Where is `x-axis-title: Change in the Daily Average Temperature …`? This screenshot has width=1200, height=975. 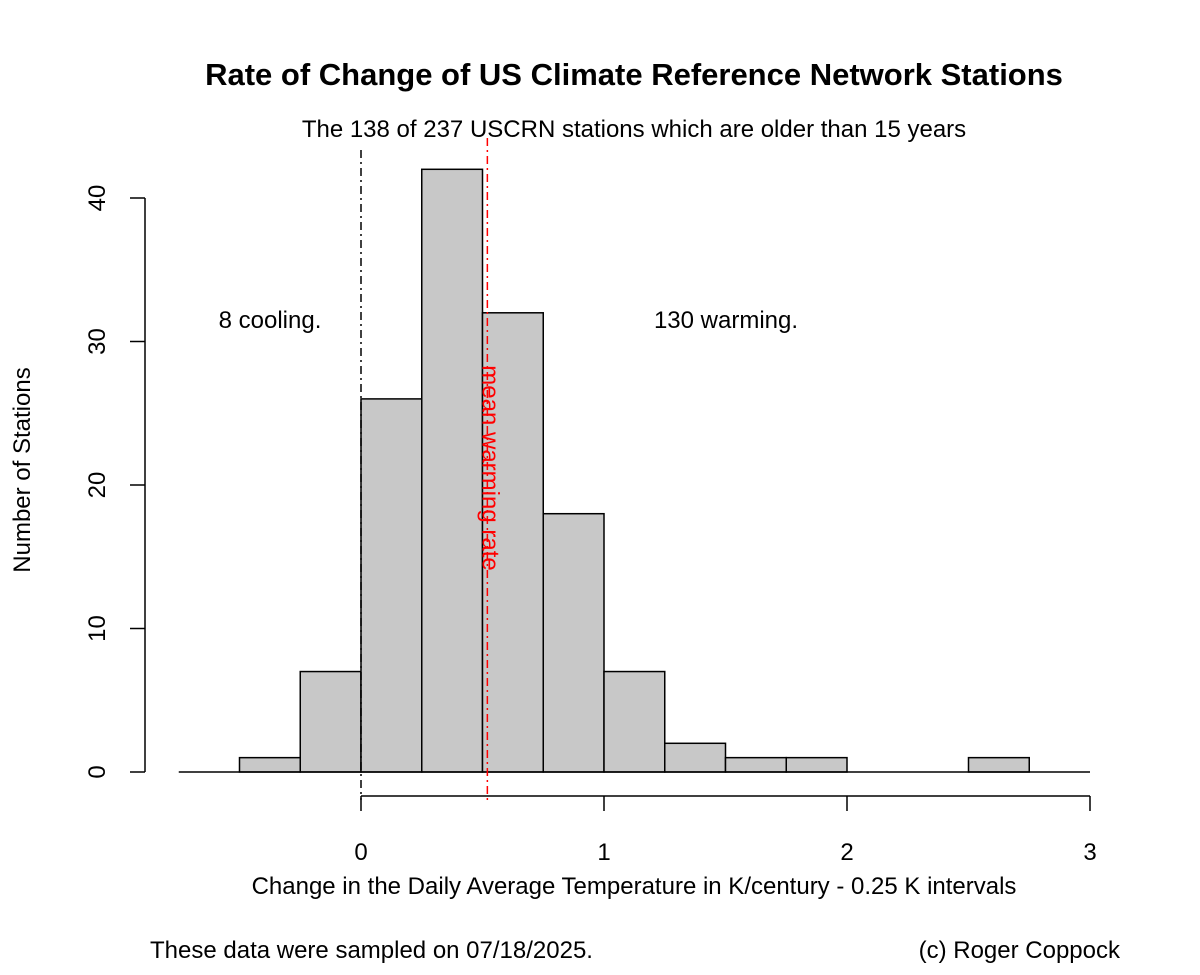
x-axis-title: Change in the Daily Average Temperature … is located at coordinates (634, 886).